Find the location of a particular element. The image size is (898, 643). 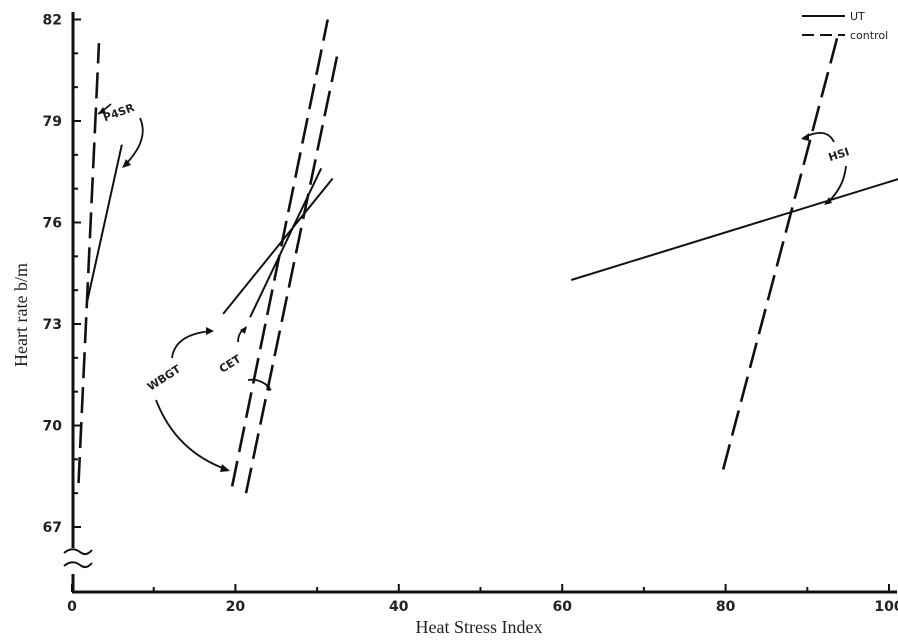

arrow-p4sr-ut is located at coordinates (133, 142).